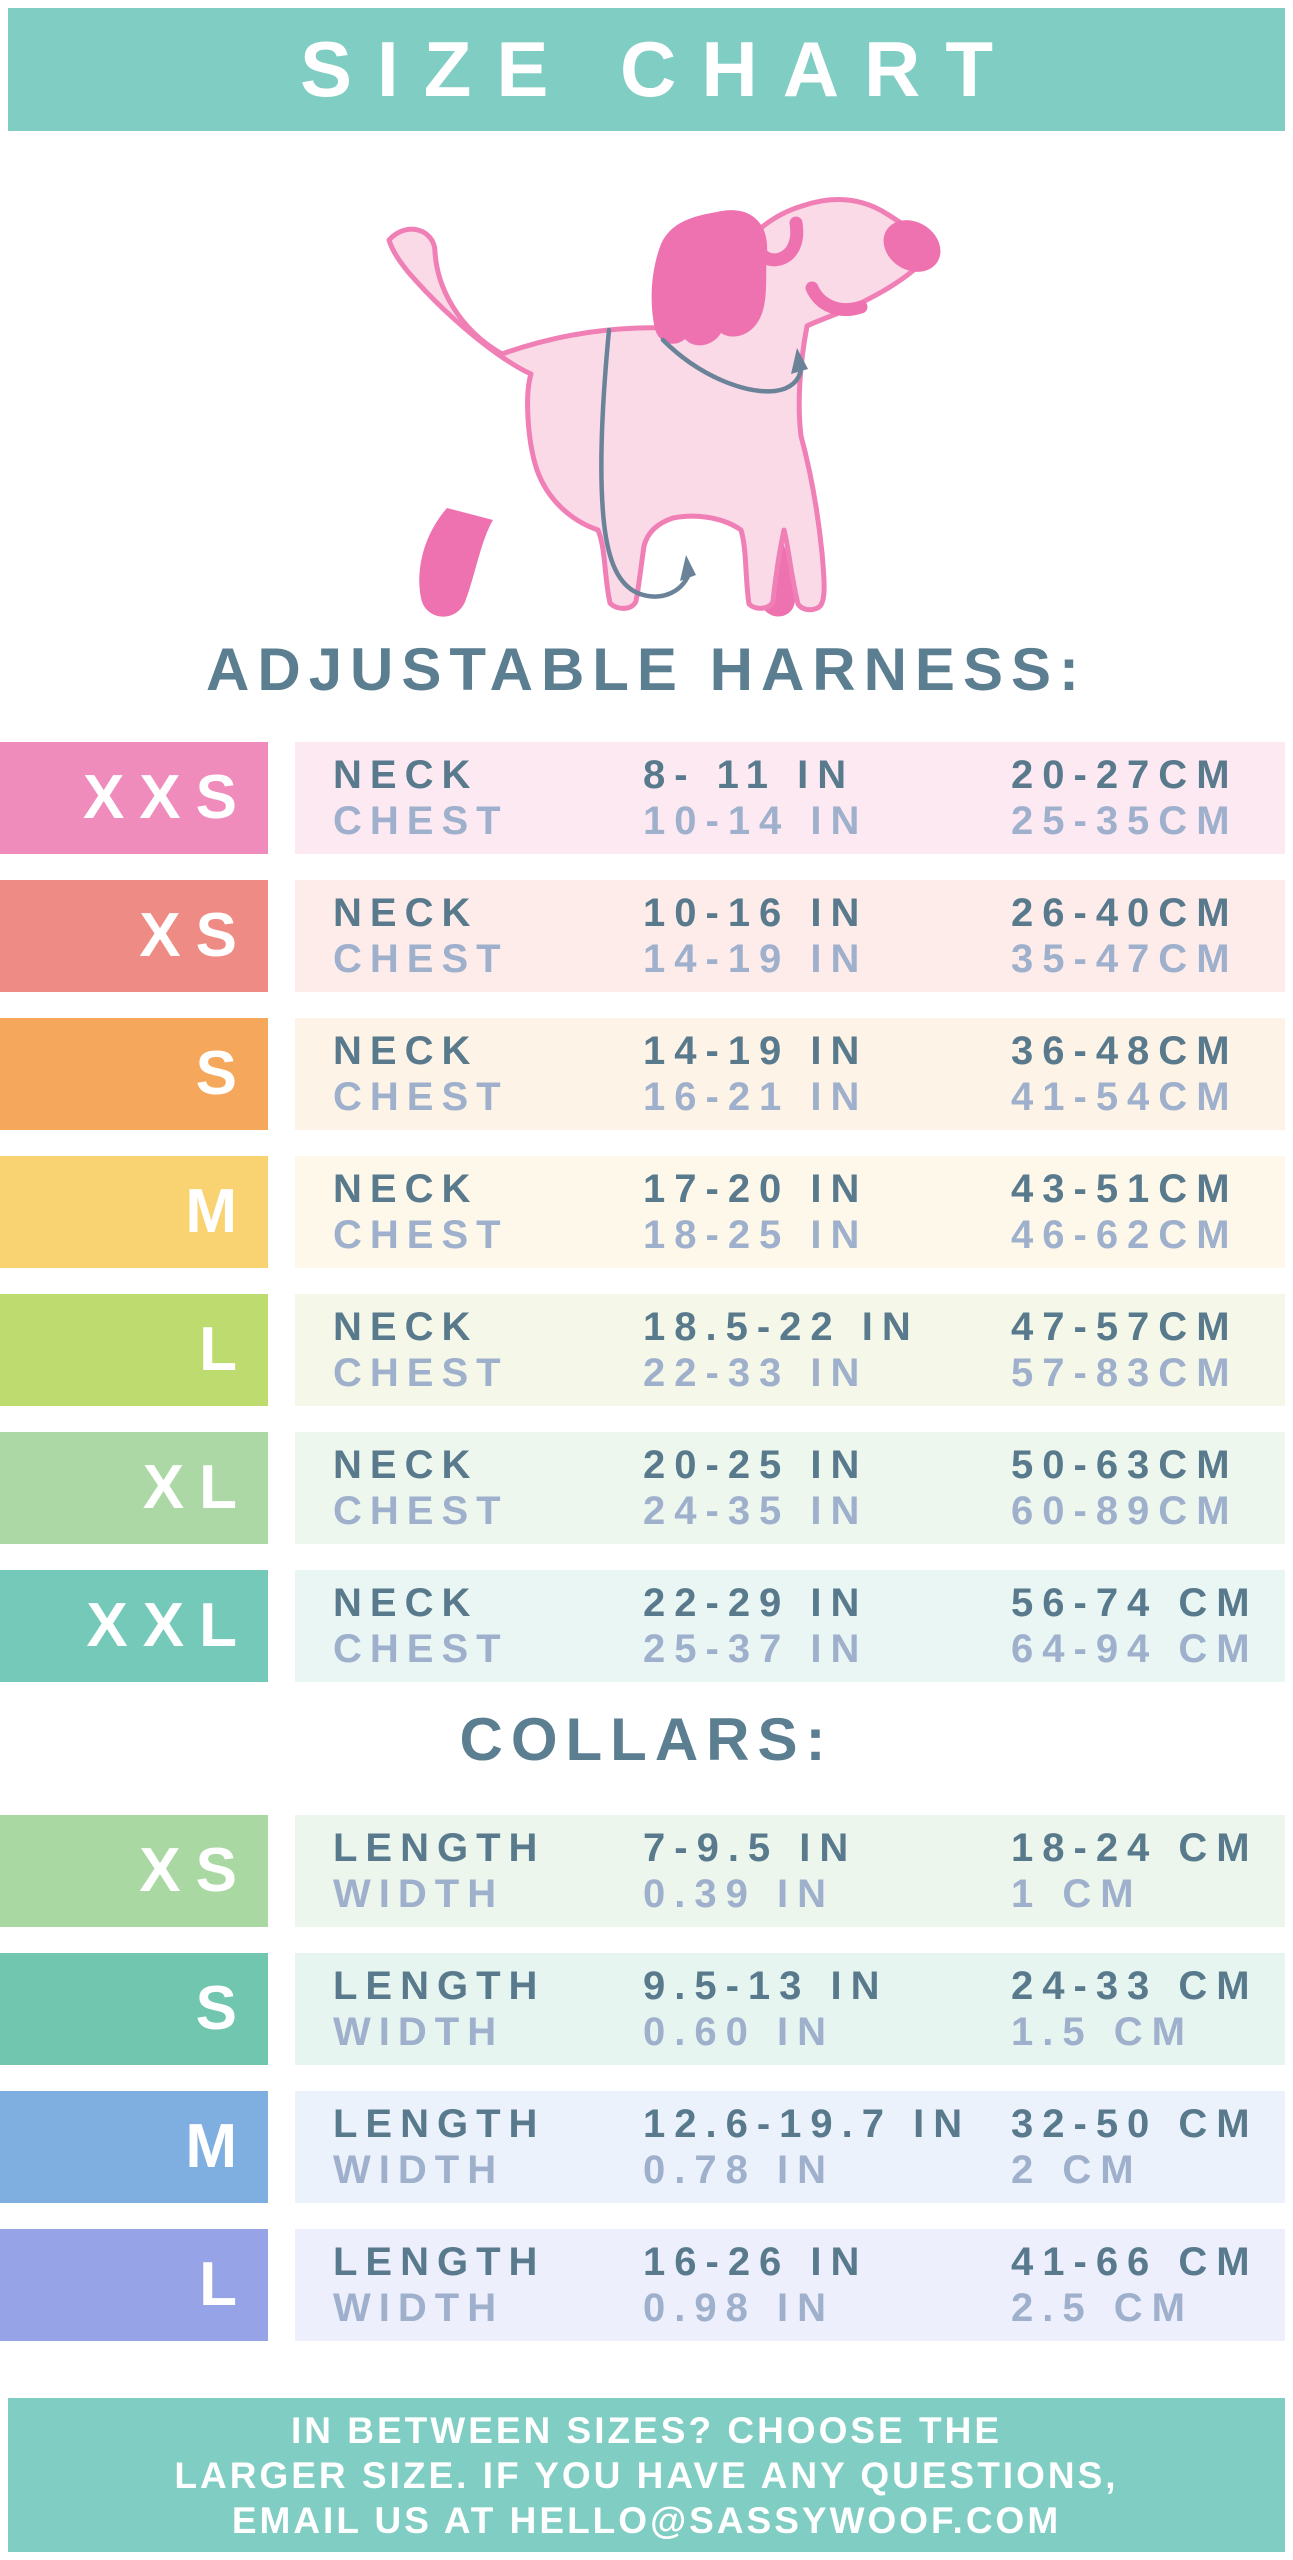 The width and height of the screenshot is (1293, 2560). Describe the element at coordinates (911, 246) in the screenshot. I see `dog-nose` at that location.